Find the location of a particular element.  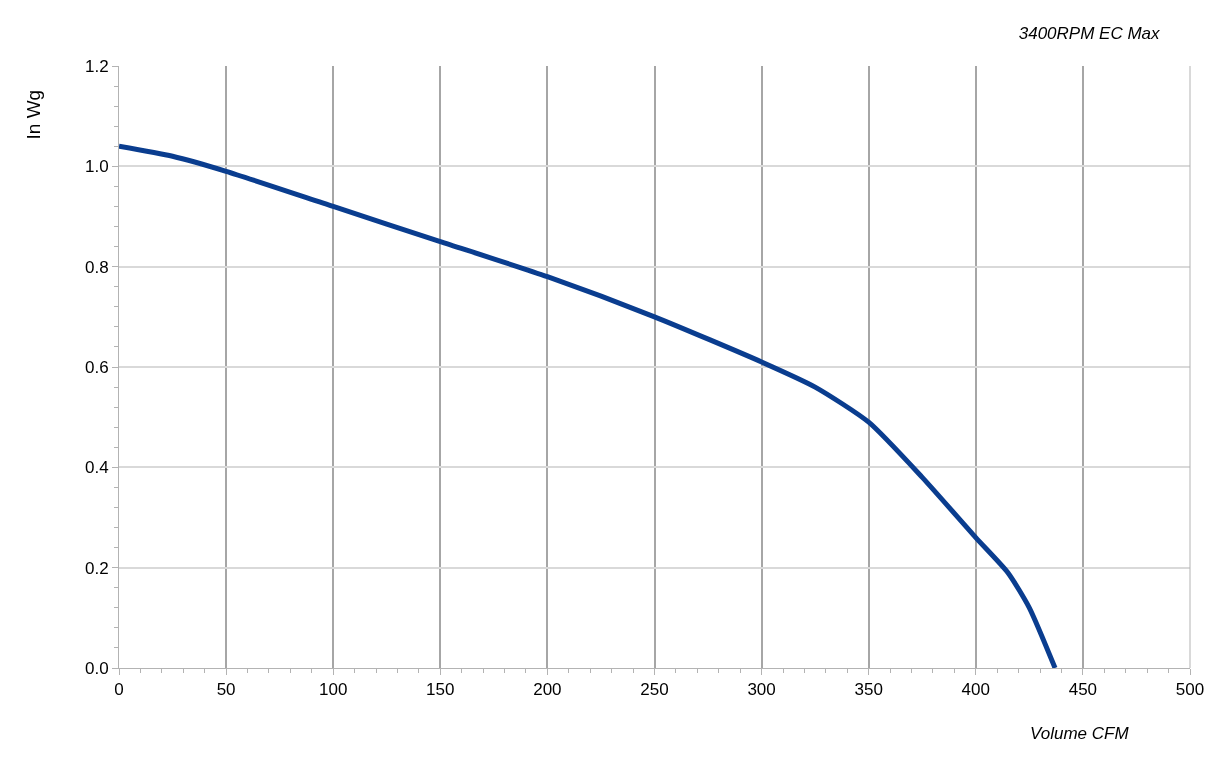

x-tick-label: 200 is located at coordinates (547, 690).